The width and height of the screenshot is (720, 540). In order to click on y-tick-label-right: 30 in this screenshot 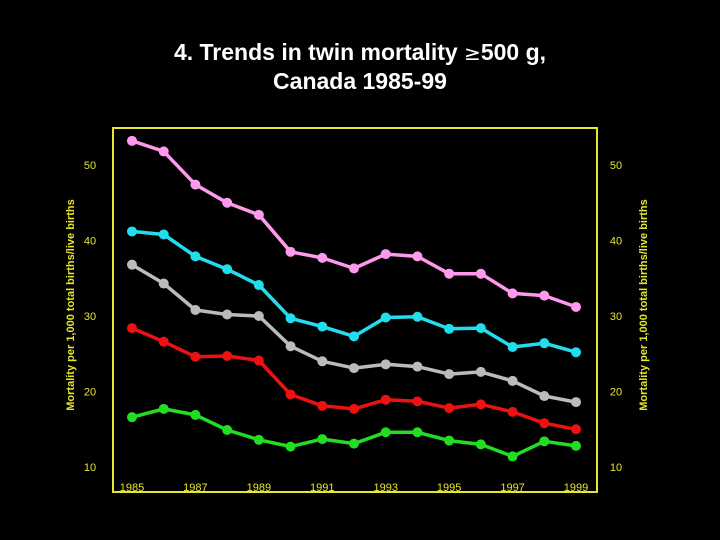, I will do `click(616, 317)`.